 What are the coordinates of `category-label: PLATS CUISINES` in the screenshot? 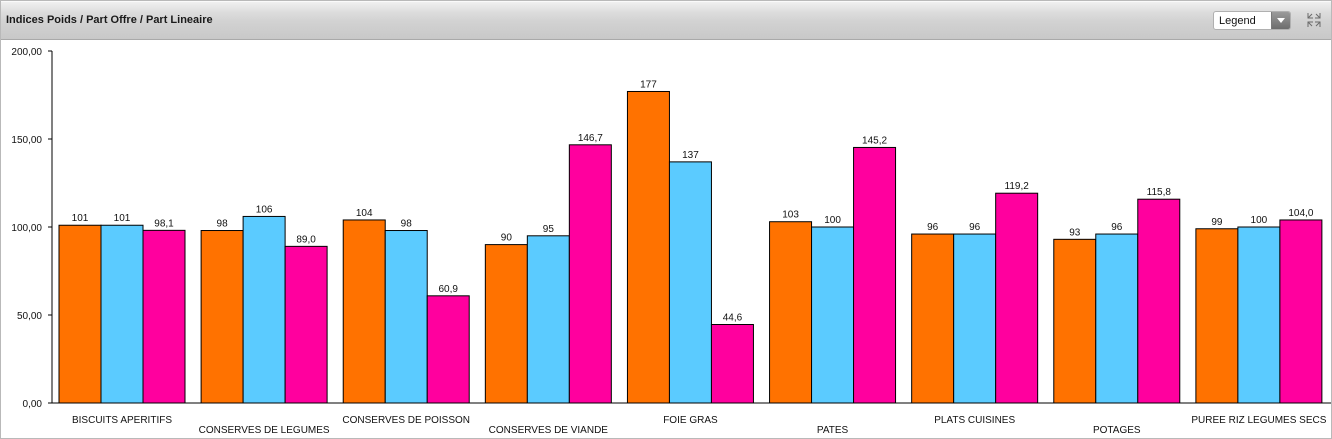 It's located at (974, 420).